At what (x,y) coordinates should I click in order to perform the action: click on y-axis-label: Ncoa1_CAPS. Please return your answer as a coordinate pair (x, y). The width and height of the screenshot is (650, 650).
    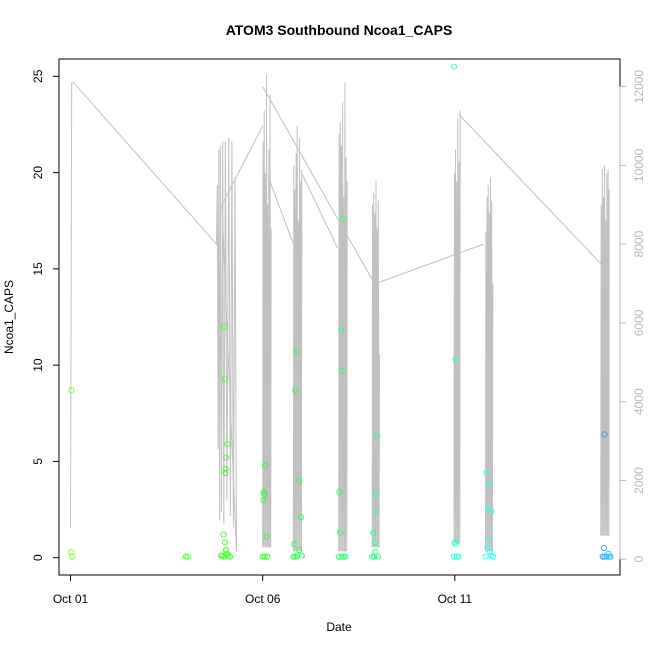
    Looking at the image, I should click on (9, 317).